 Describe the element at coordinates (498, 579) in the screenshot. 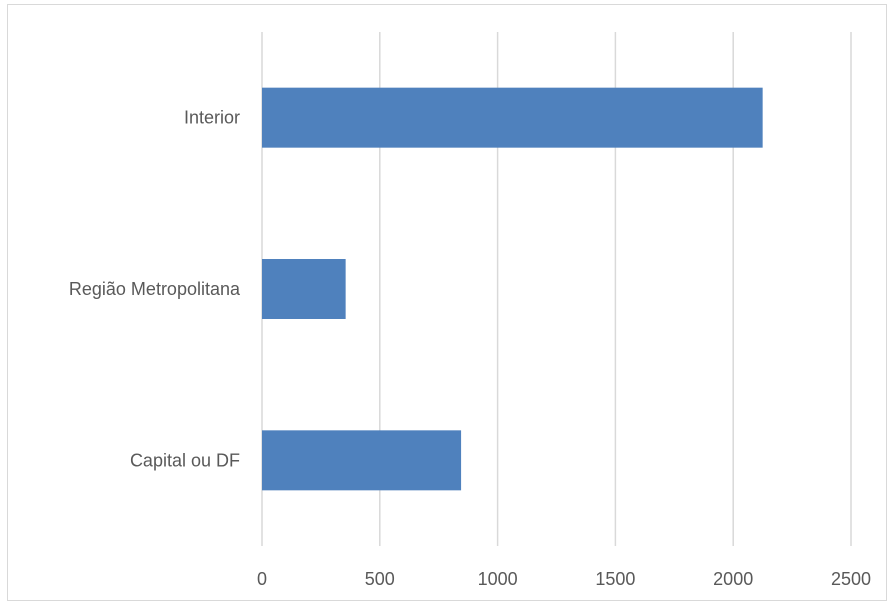

I see `x-tick-label: 1000` at that location.